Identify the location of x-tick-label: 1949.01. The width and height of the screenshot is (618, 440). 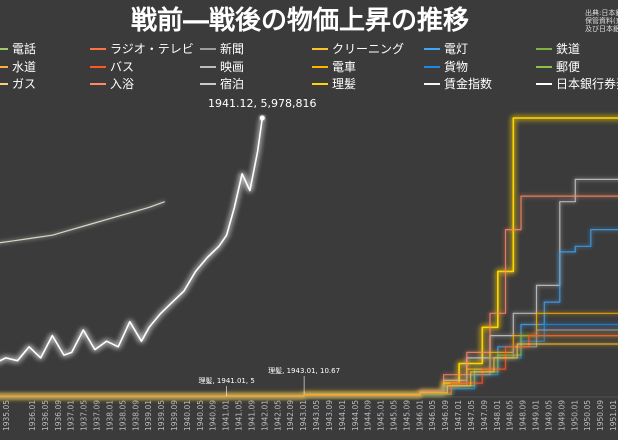
(536, 415).